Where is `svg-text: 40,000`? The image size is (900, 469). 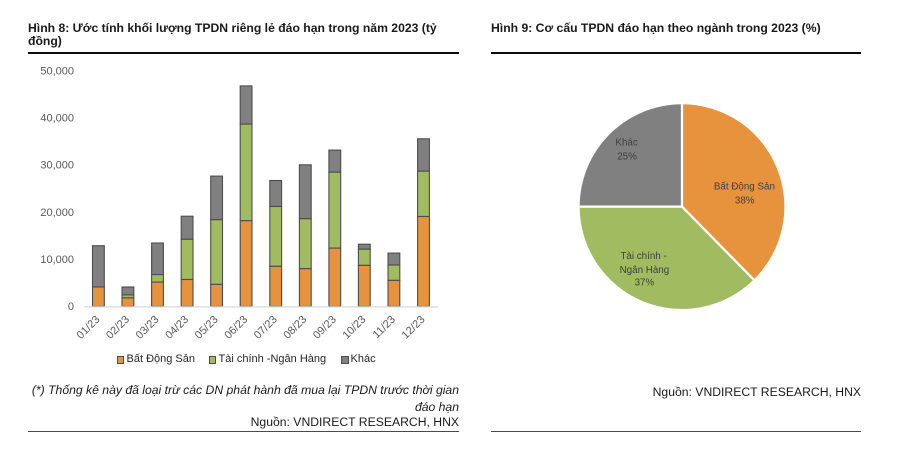 svg-text: 40,000 is located at coordinates (57, 119).